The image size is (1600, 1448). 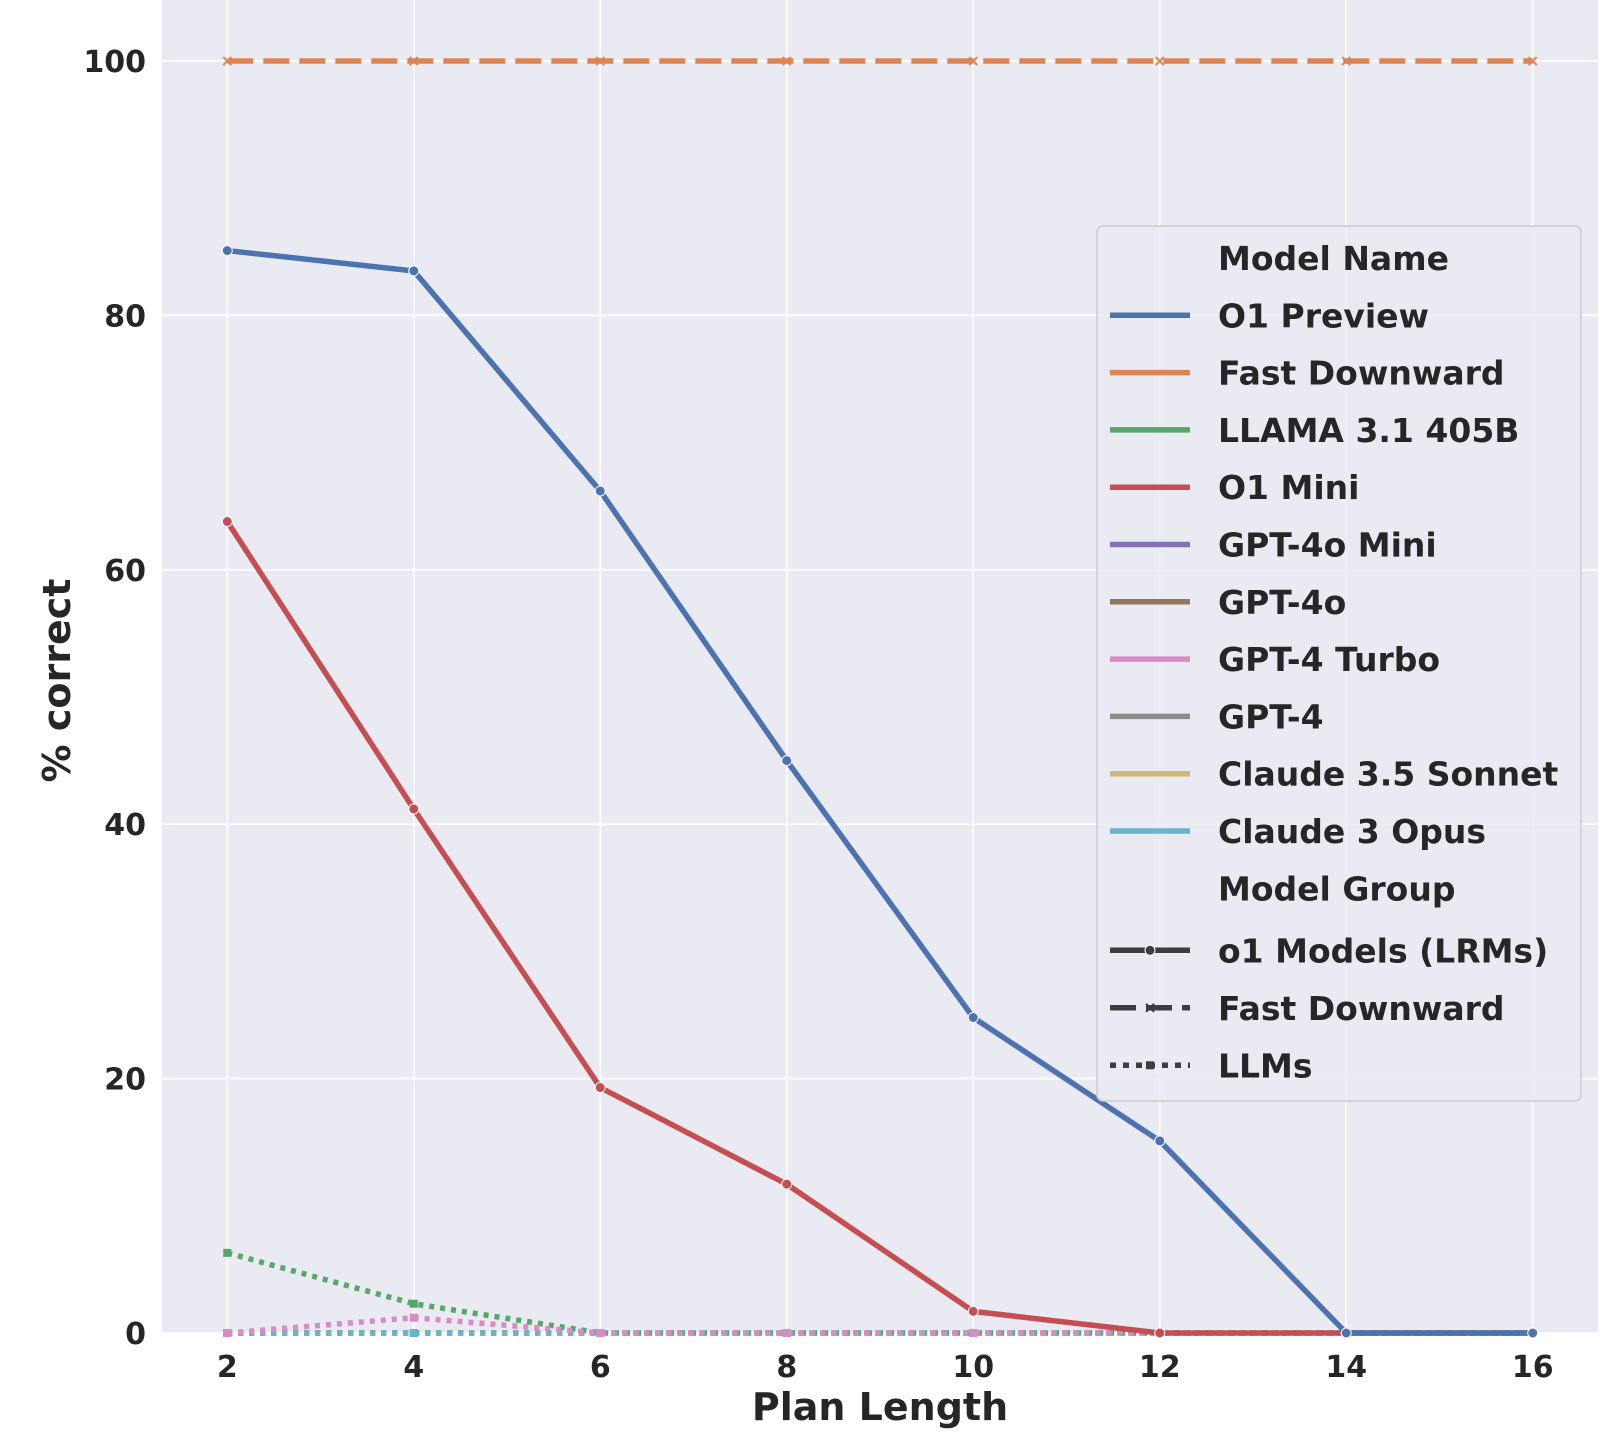 I want to click on y-tick-label: 20, so click(x=125, y=1080).